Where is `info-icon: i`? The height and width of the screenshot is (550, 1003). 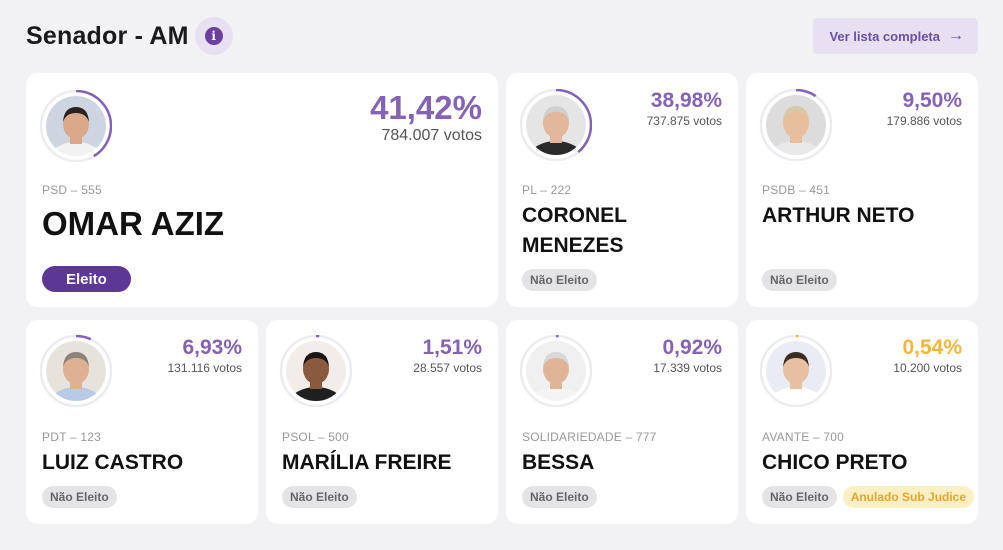
info-icon: i is located at coordinates (213, 36).